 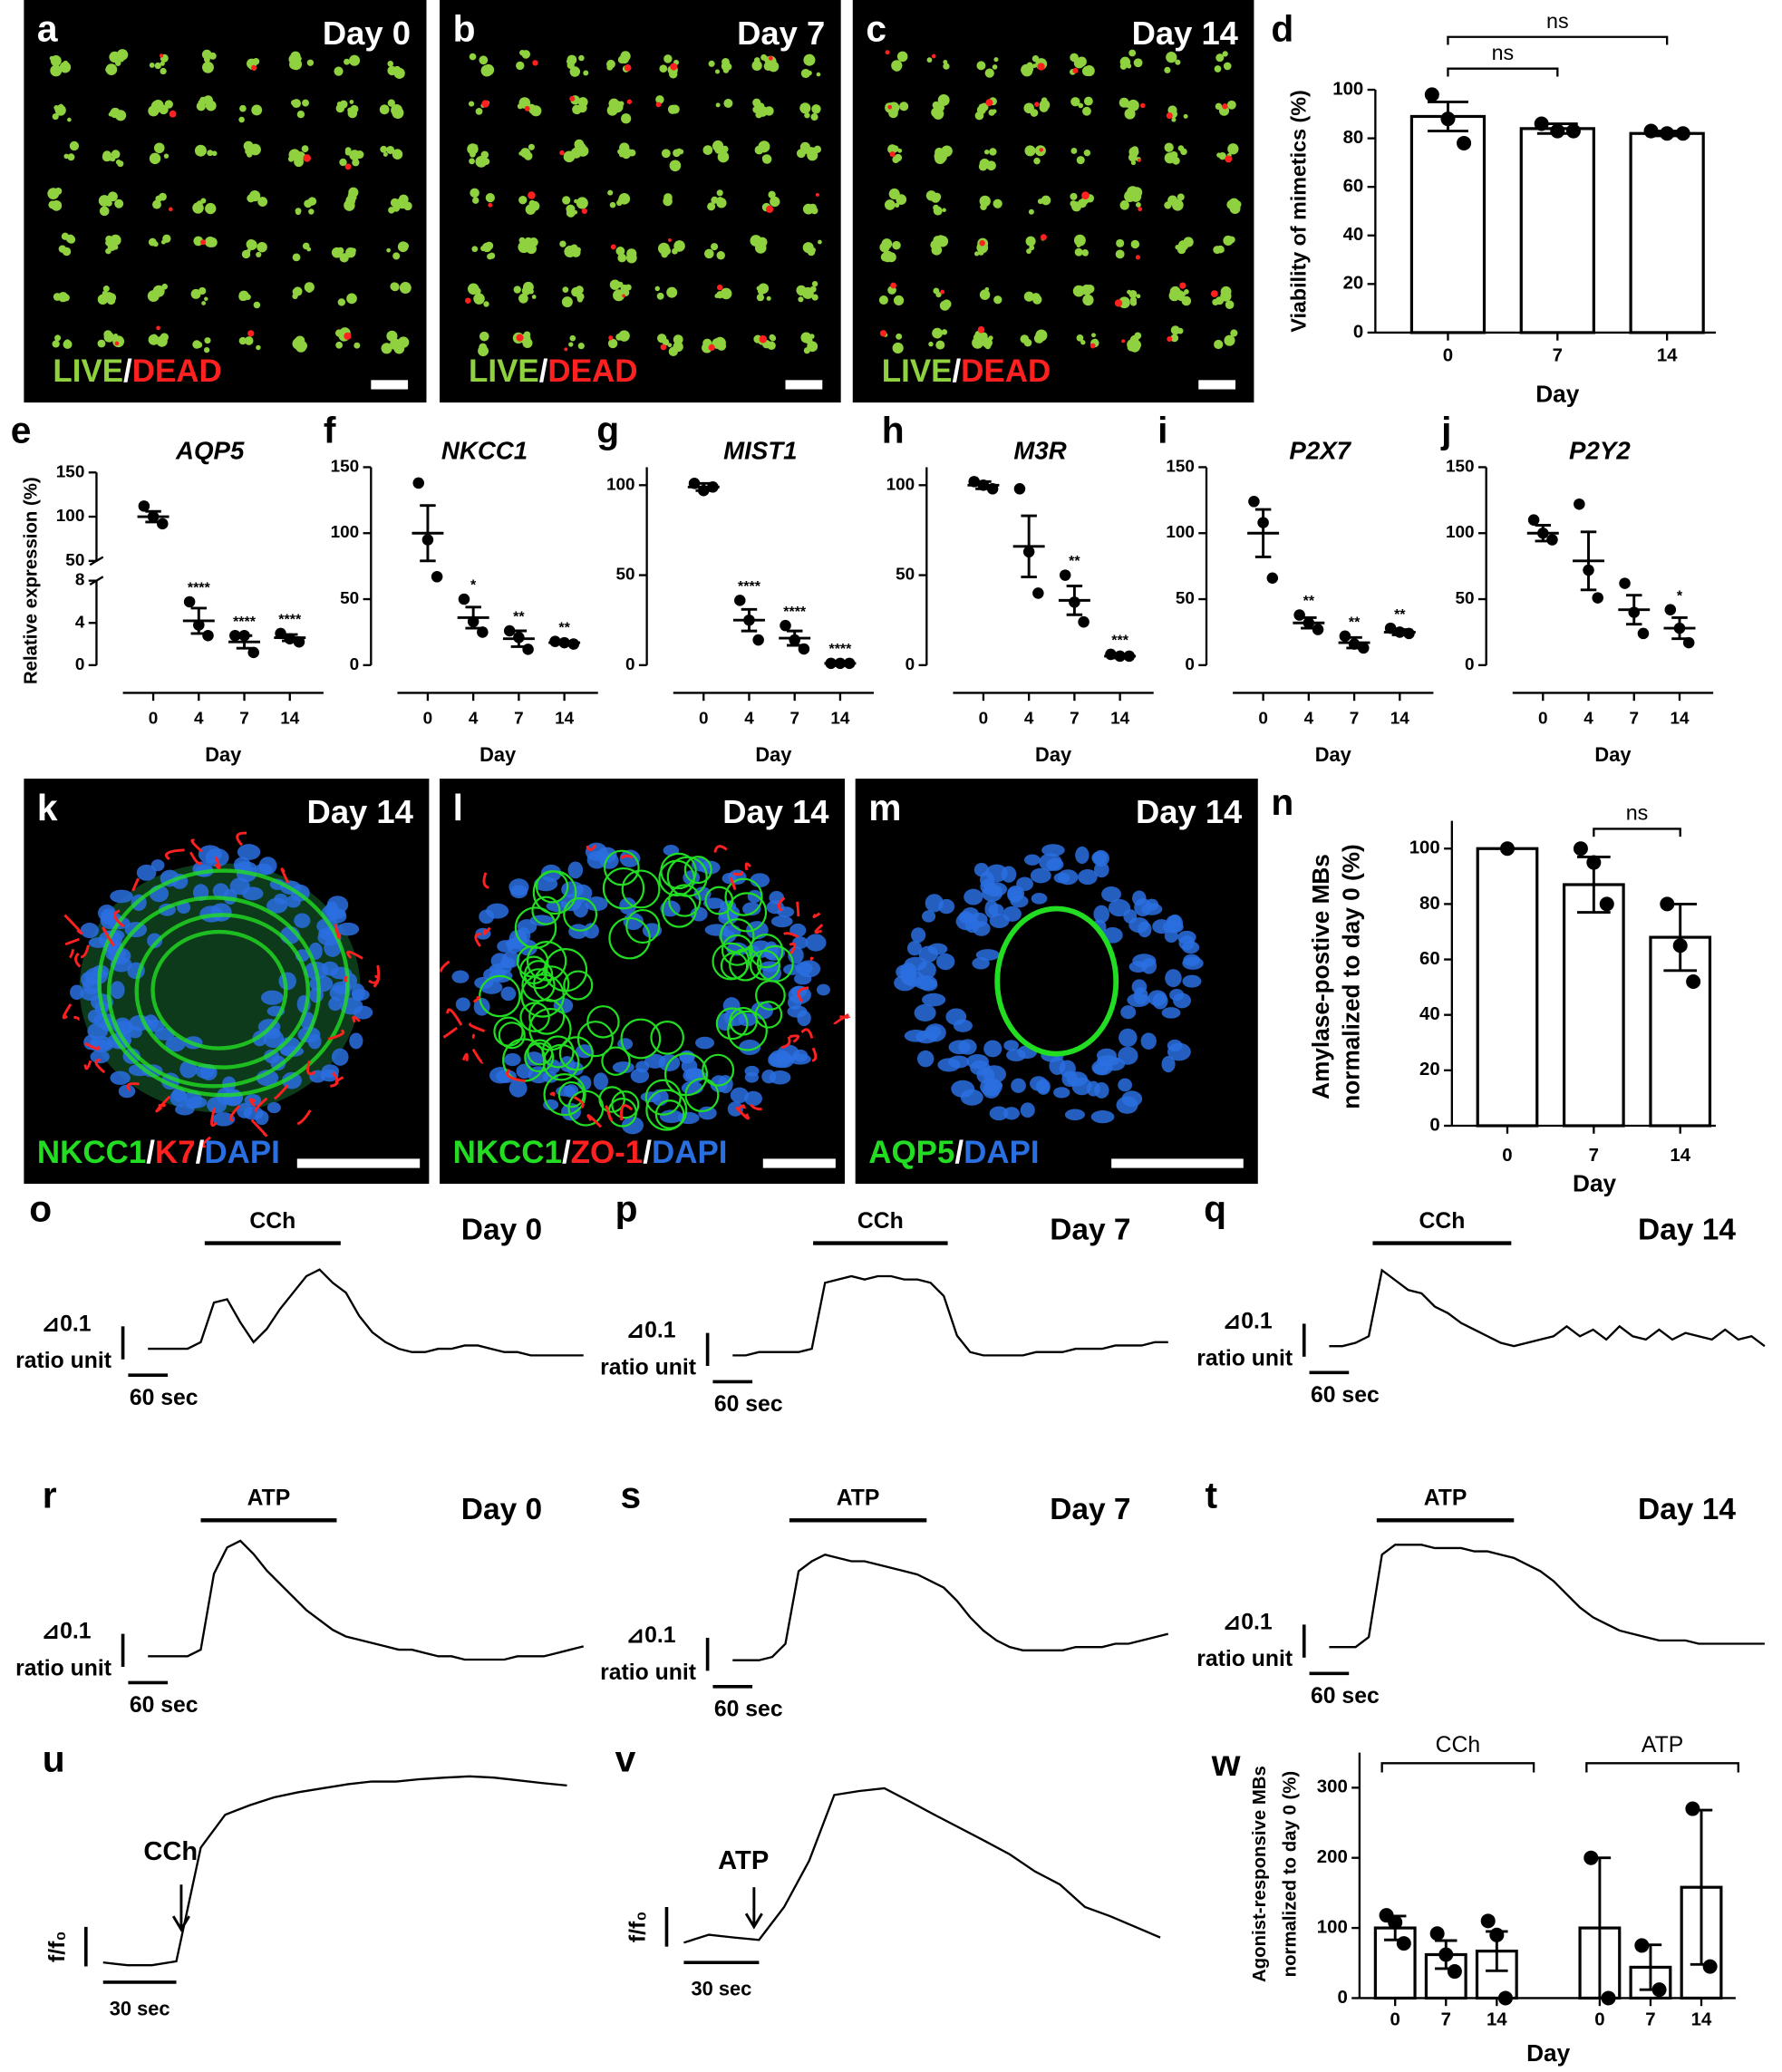 What do you see at coordinates (1260, 1874) in the screenshot?
I see `y-axis-label: Agonist-responsive MBs` at bounding box center [1260, 1874].